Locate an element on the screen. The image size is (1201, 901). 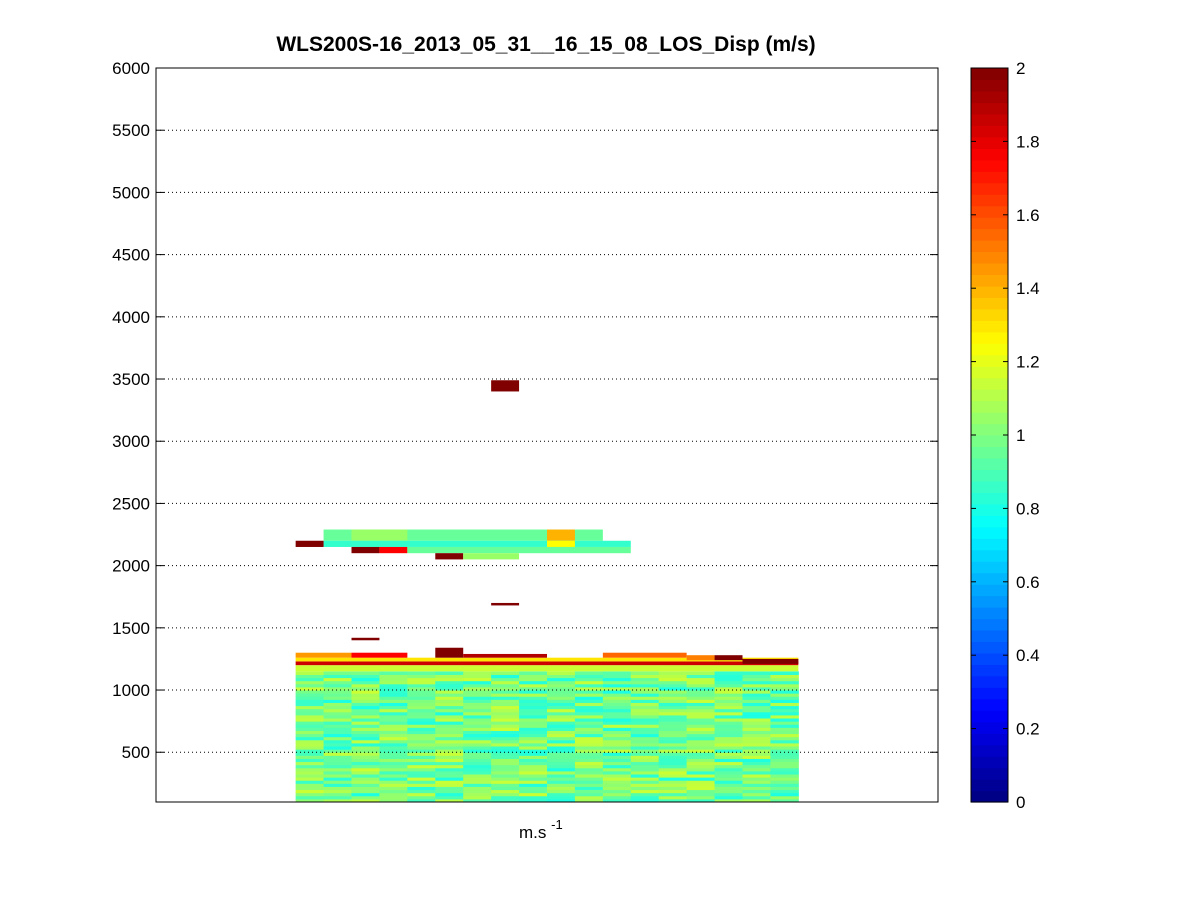
colorbar-tick-label: 1.8 is located at coordinates (1028, 141).